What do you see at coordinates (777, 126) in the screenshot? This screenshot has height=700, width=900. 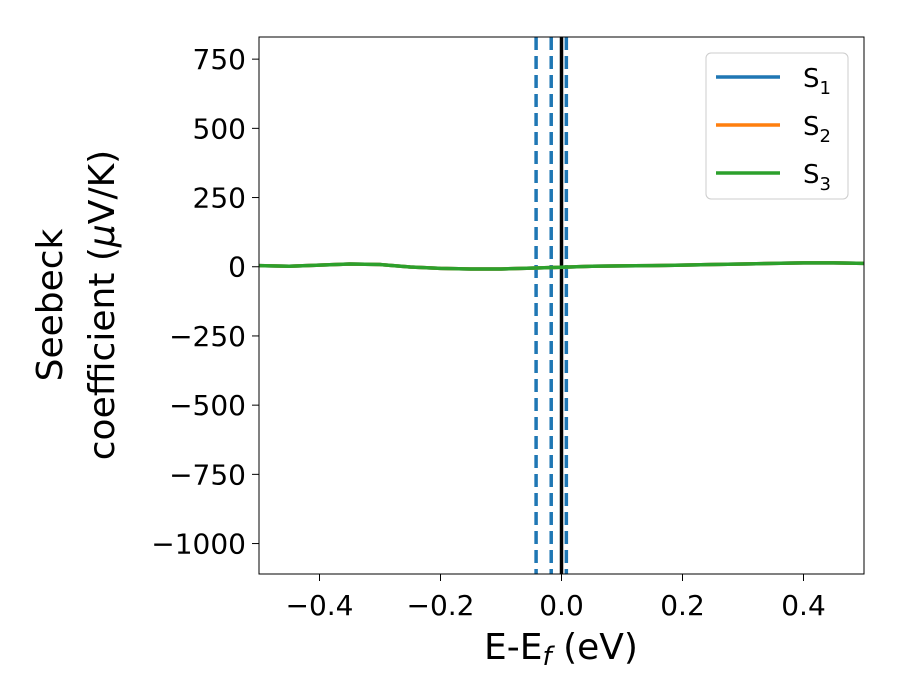 I see `legend: S1 S2 S3` at bounding box center [777, 126].